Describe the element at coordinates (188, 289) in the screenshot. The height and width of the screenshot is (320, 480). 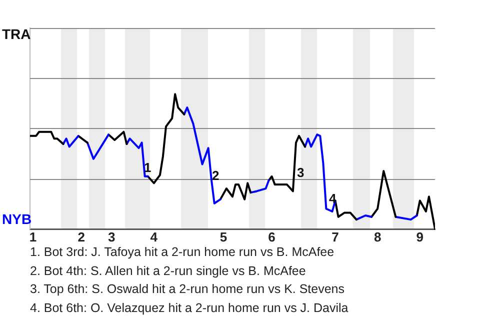
I see `text: 3. Top 6th: S. Oswald hit a 2-run home run vs K. Stevens` at that location.